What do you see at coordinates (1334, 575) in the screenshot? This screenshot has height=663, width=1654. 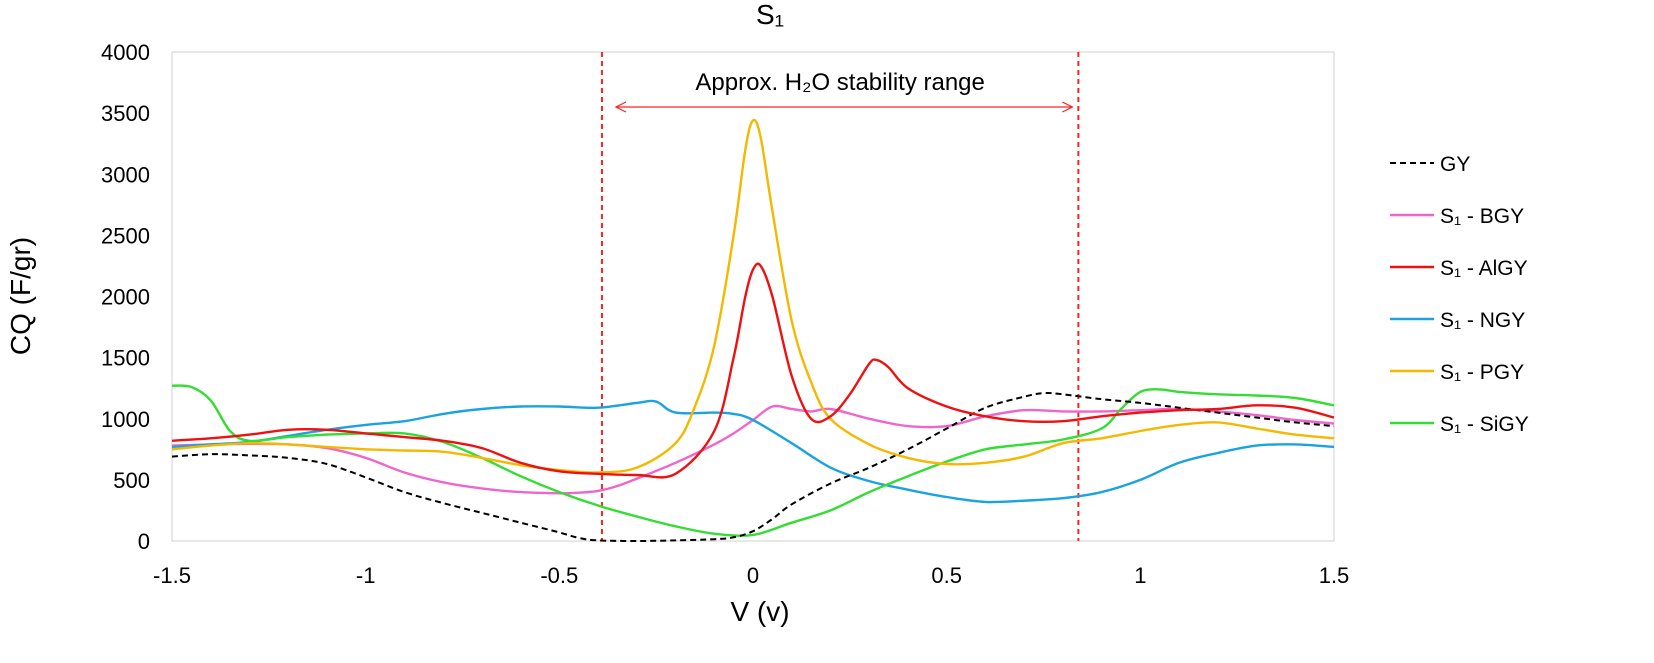 I see `x-tick-label: 1.5` at bounding box center [1334, 575].